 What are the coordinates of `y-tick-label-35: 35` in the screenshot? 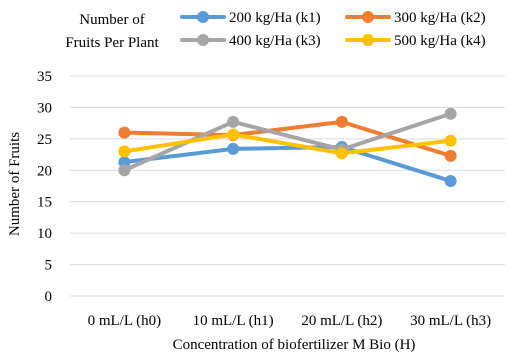 It's located at (44, 77).